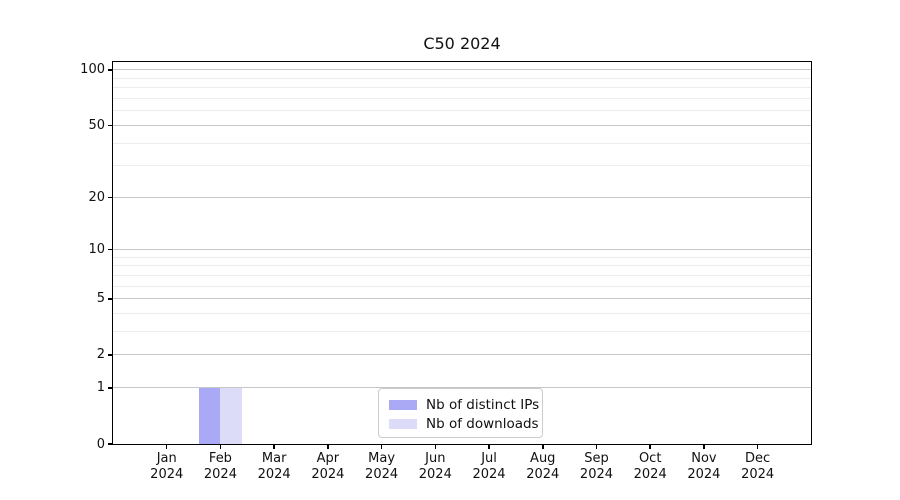  I want to click on legend: Nb of distinct IPs Nb of downloads, so click(460, 413).